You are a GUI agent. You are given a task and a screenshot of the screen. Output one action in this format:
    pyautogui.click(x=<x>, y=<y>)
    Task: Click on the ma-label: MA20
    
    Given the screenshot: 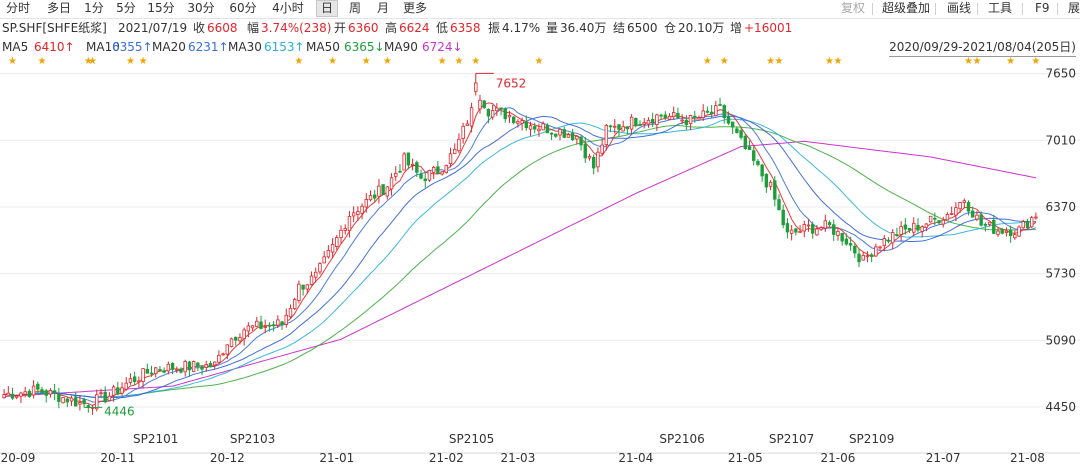 What is the action you would take?
    pyautogui.click(x=169, y=47)
    